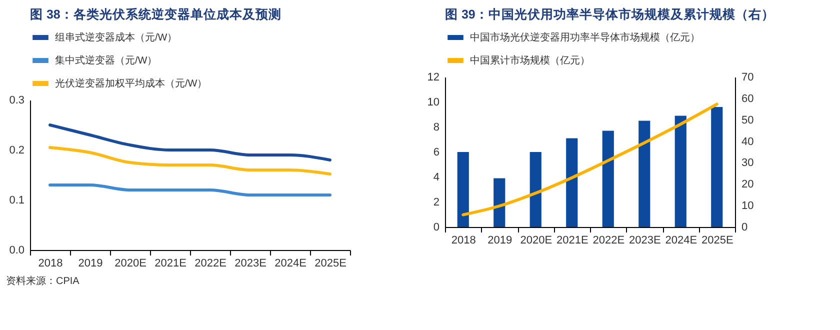 This screenshot has width=840, height=330. I want to click on legend-label: 组串式逆变器成本（元/W）, so click(116, 38).